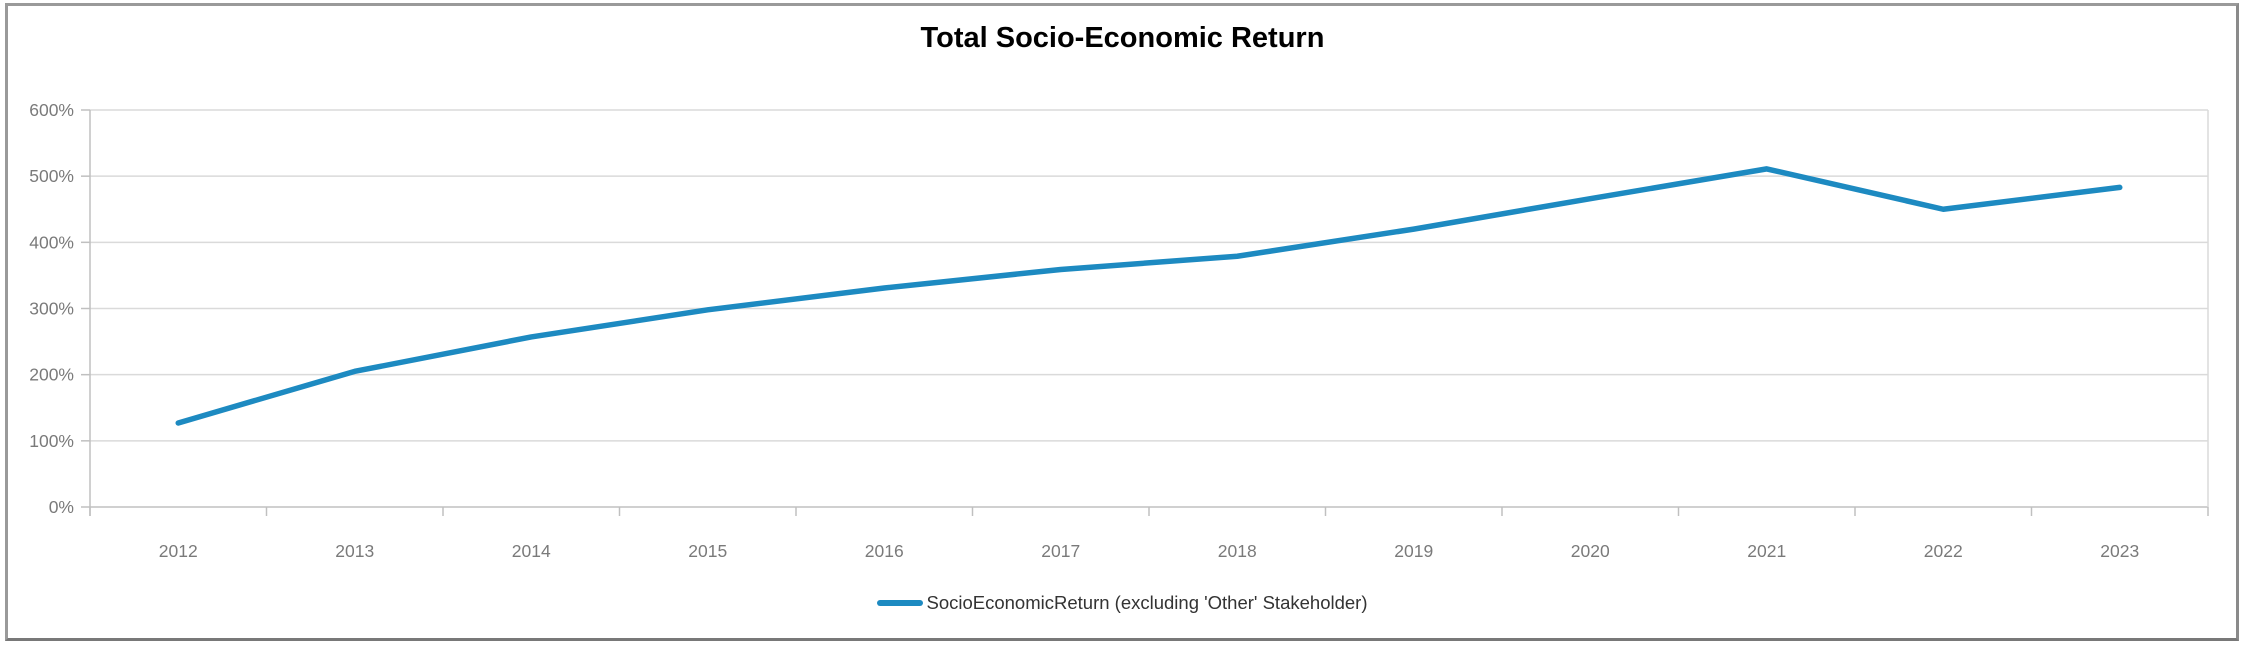  What do you see at coordinates (61, 507) in the screenshot?
I see `y-tick-label: 0%` at bounding box center [61, 507].